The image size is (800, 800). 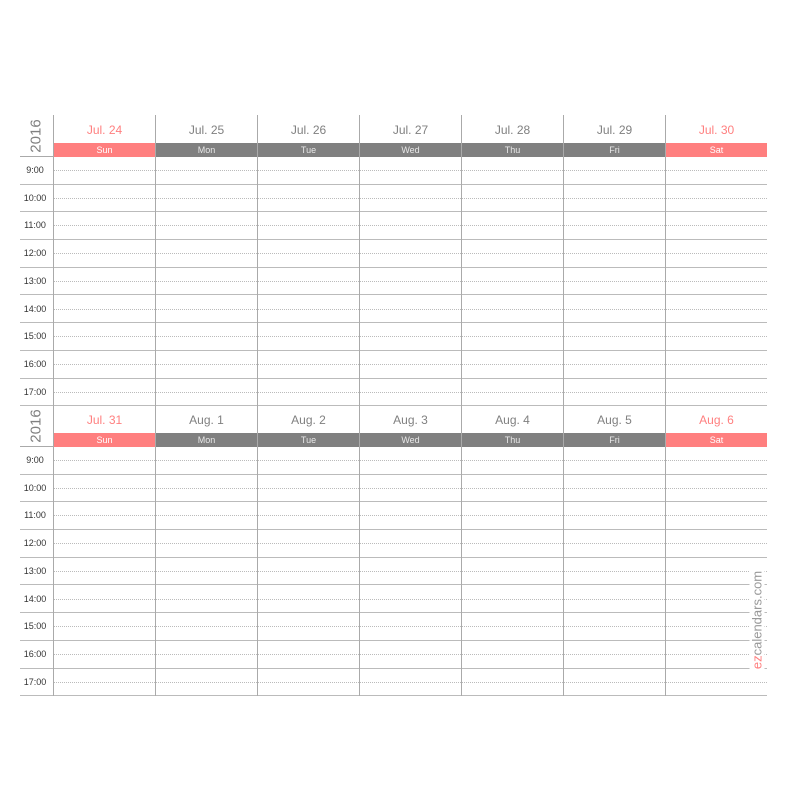 I want to click on day-date: Aug. 2, so click(x=308, y=420).